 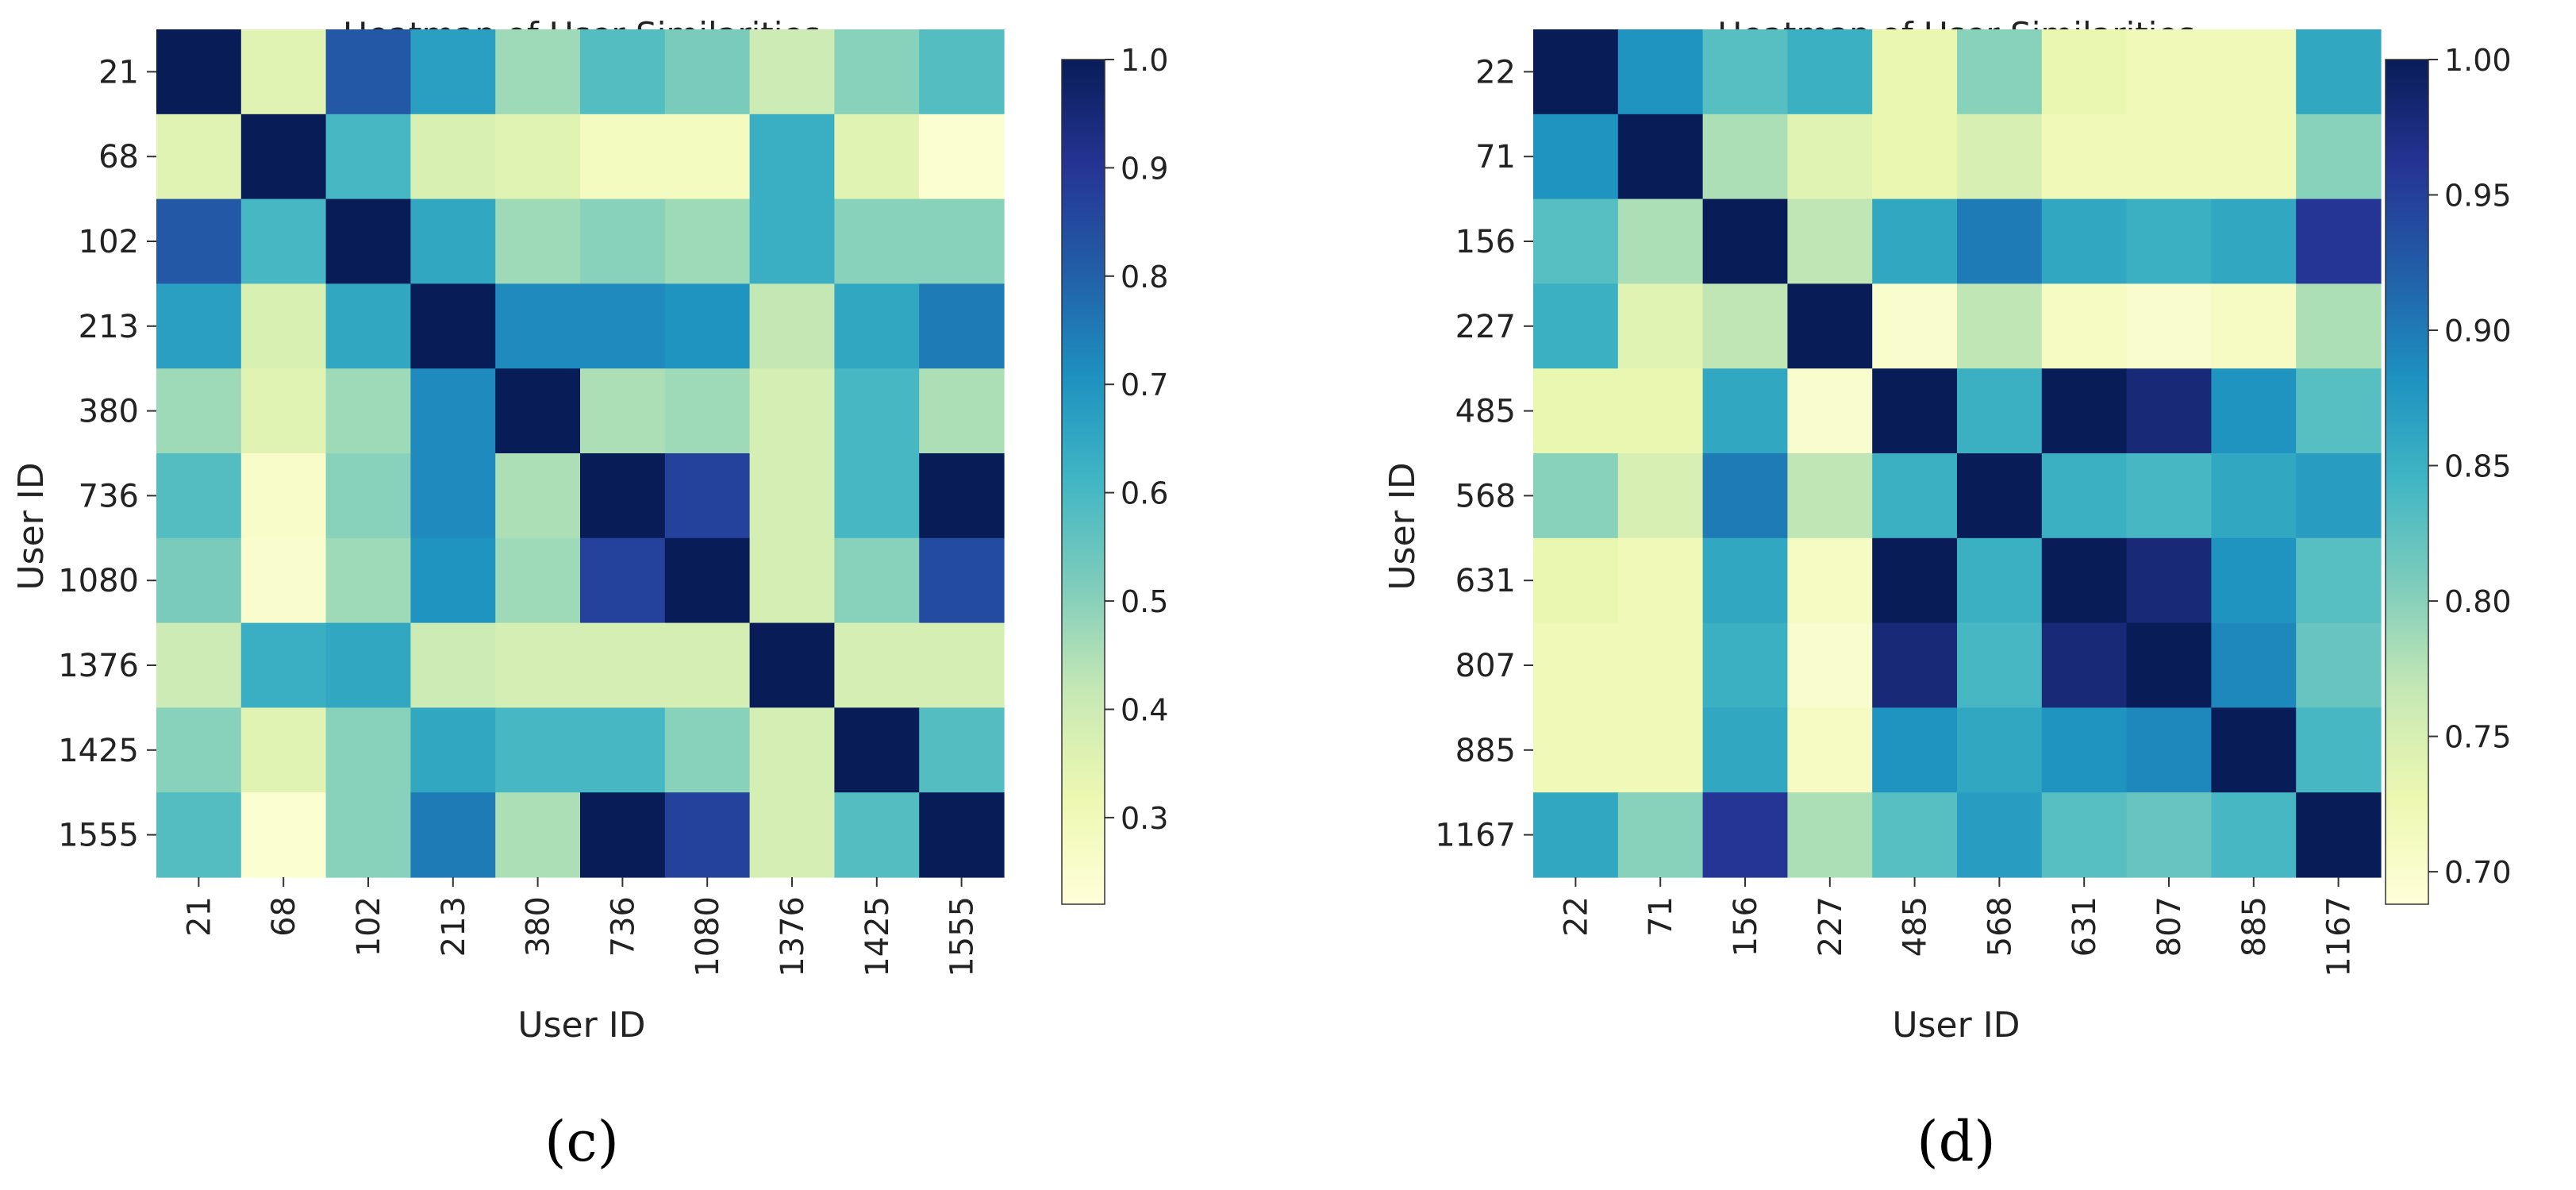 What do you see at coordinates (1485, 412) in the screenshot?
I see `y-tick-label: 485` at bounding box center [1485, 412].